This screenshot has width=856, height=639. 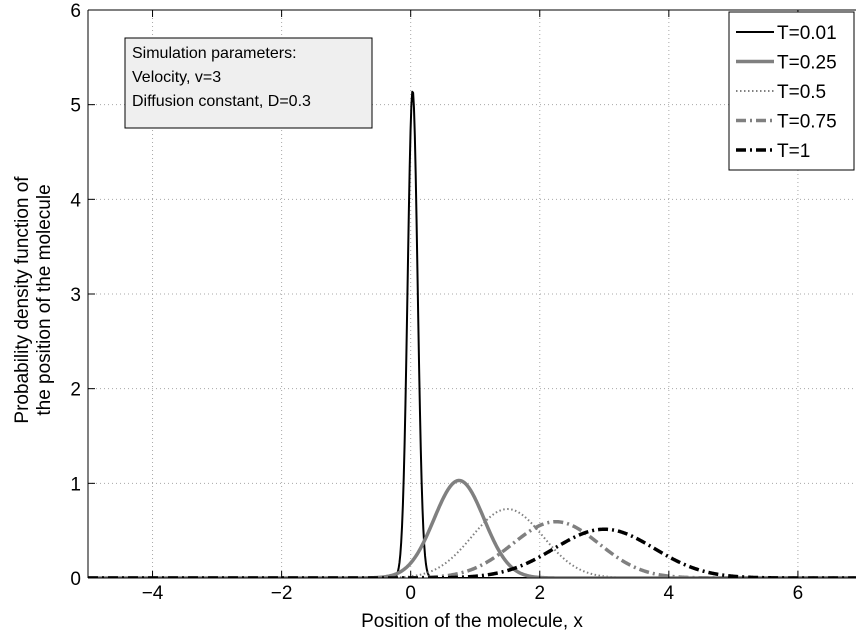 I want to click on annotation-background, so click(x=248, y=83).